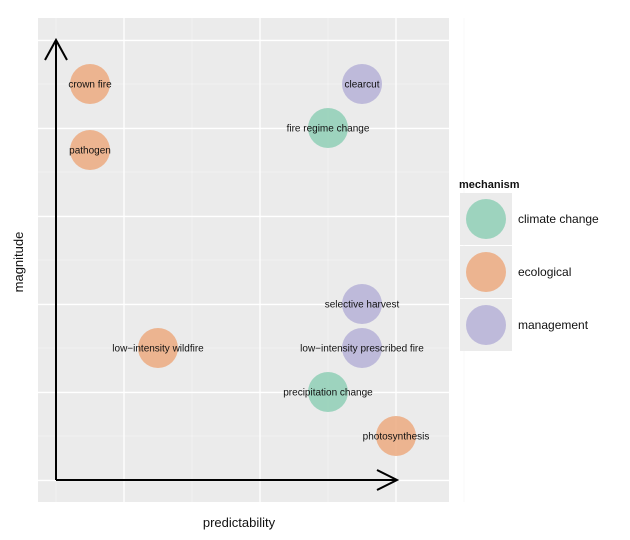 The width and height of the screenshot is (630, 540). I want to click on point-label: clearcut, so click(361, 85).